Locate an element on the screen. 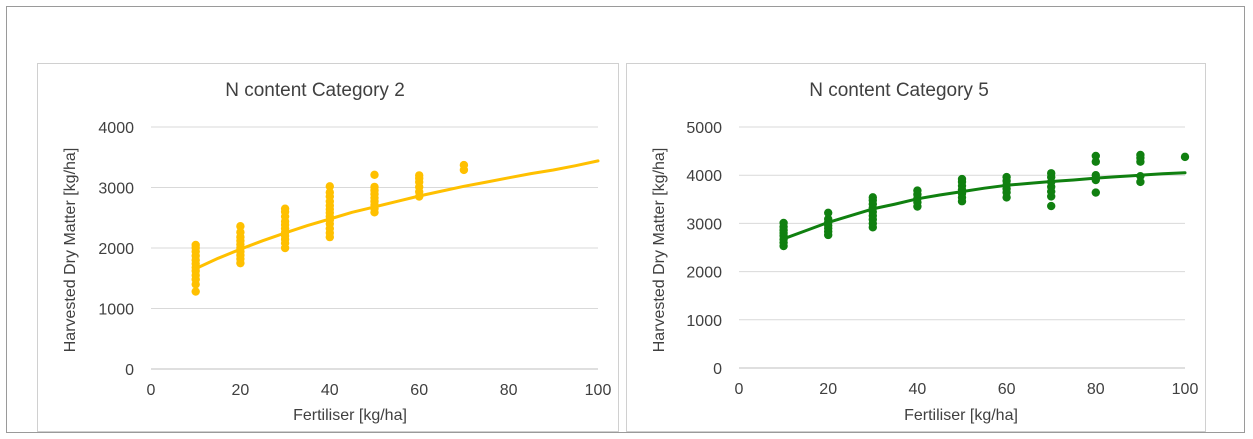 Image resolution: width=1253 pixels, height=439 pixels. y-tick-labels: 0 1000 2000 3000 4000 is located at coordinates (116, 249).